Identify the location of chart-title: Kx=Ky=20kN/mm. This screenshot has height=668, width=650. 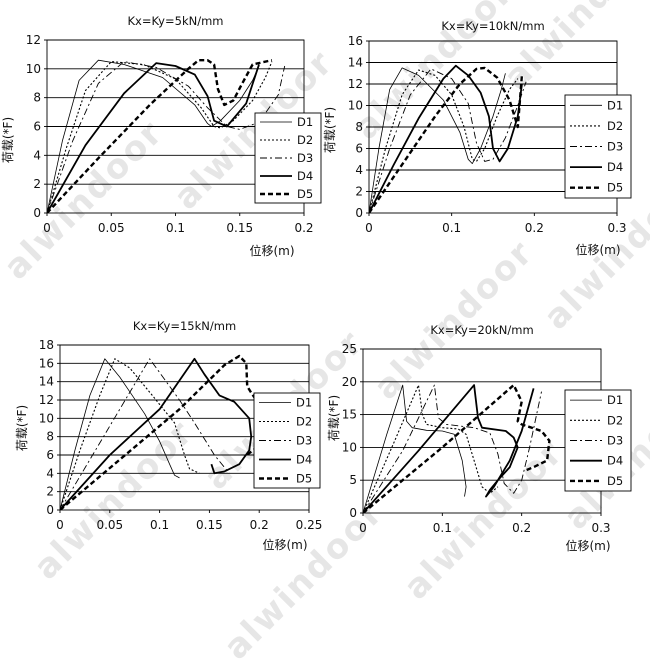
(481, 330).